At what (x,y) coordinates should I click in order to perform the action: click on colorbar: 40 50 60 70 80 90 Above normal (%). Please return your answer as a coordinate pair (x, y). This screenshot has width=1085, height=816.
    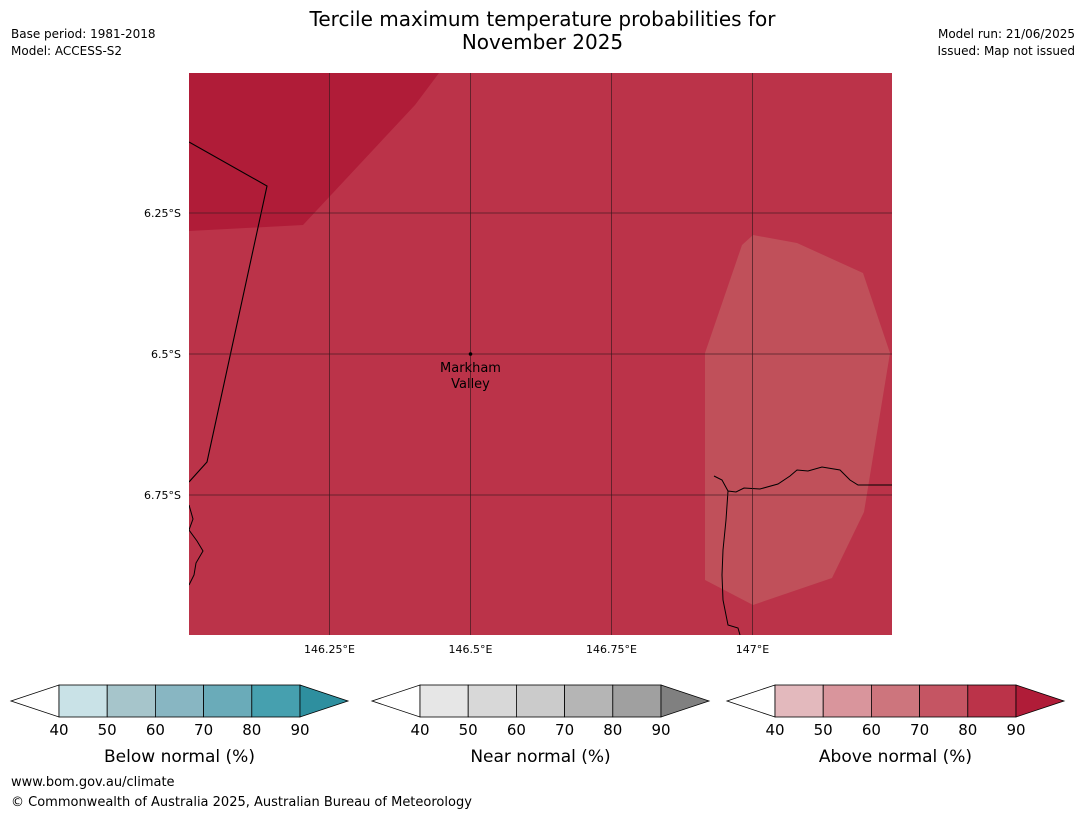
    Looking at the image, I should click on (895, 725).